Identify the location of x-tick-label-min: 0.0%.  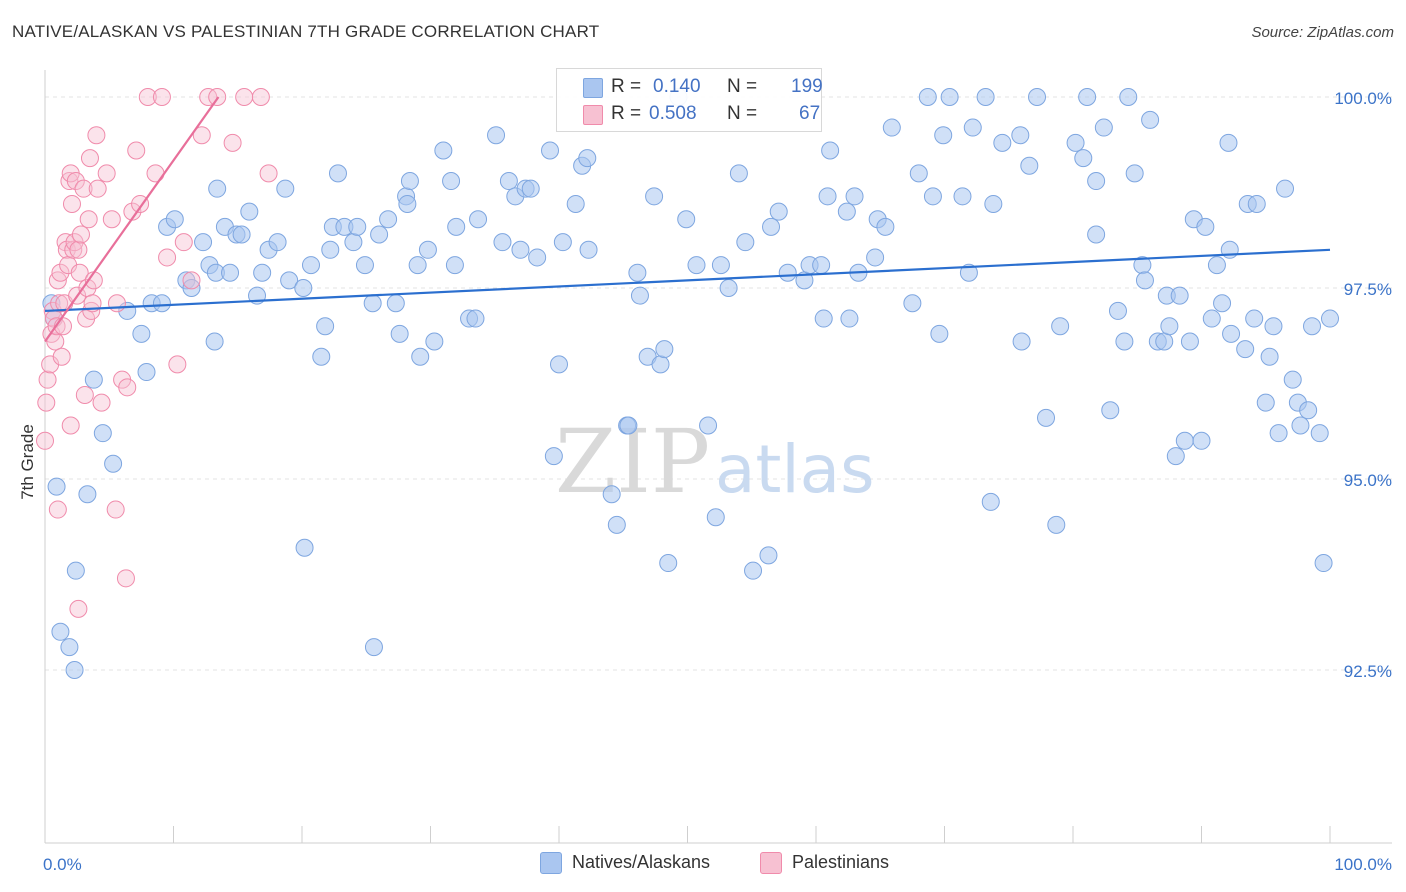
(62, 864).